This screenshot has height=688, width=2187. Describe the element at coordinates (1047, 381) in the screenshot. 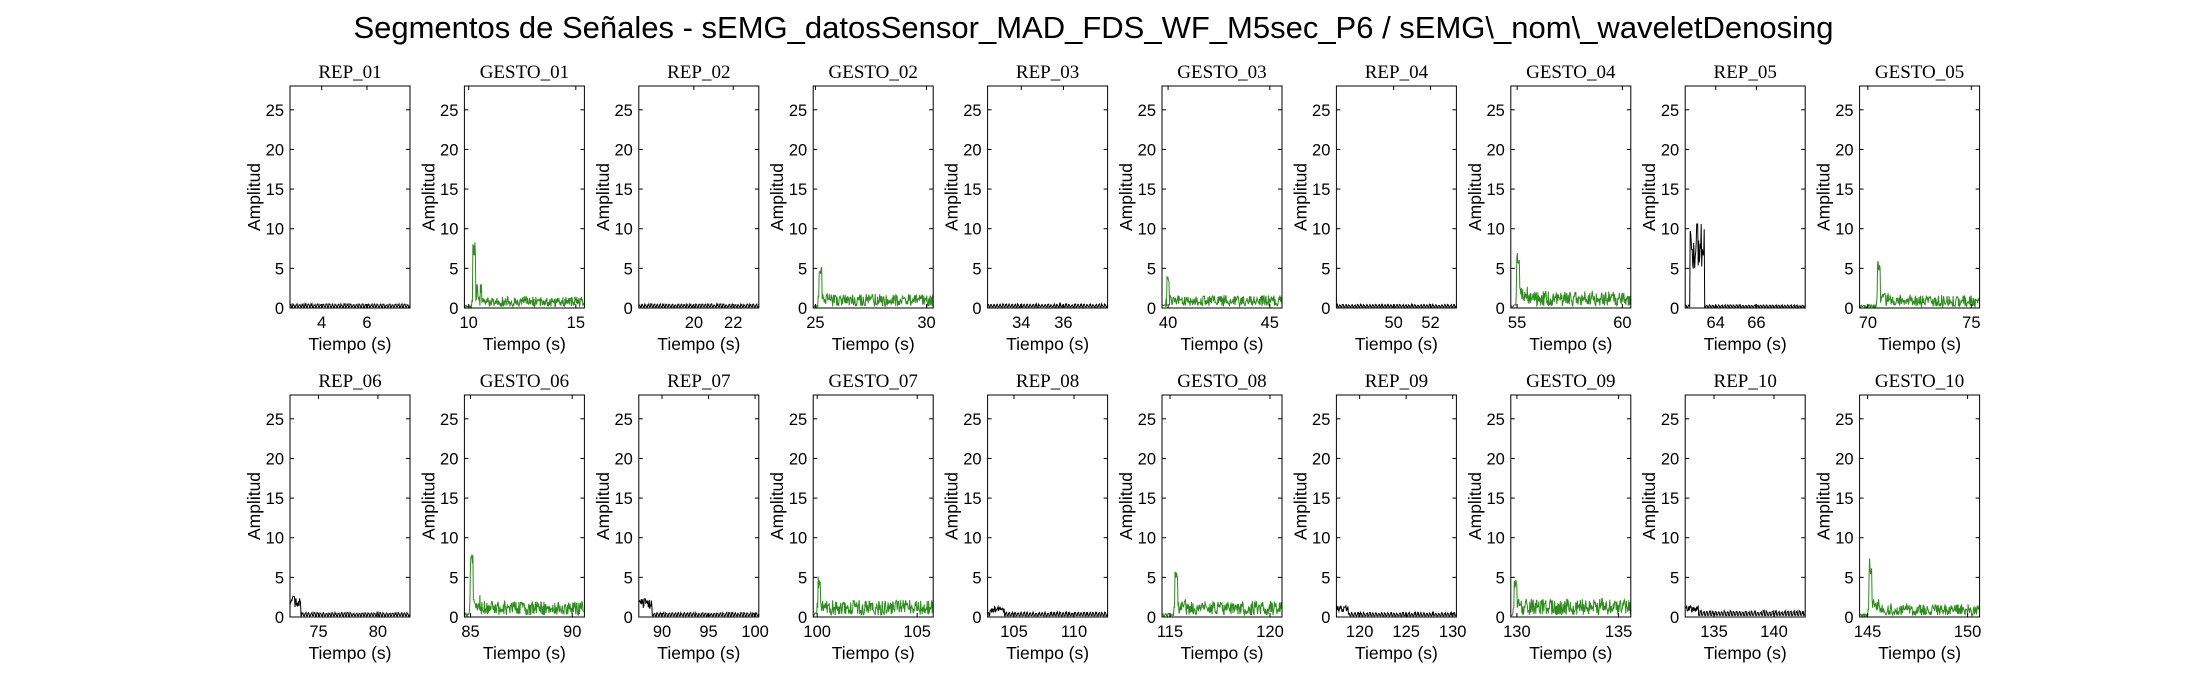

I see `subplot-title: REP_08` at that location.